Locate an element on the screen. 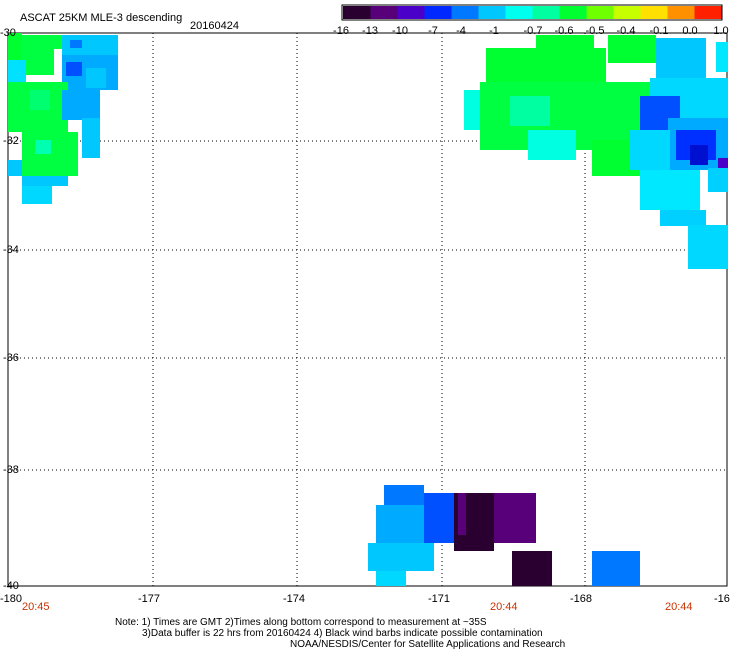 The width and height of the screenshot is (740, 651). colorbar-label: -0.6 is located at coordinates (564, 31).